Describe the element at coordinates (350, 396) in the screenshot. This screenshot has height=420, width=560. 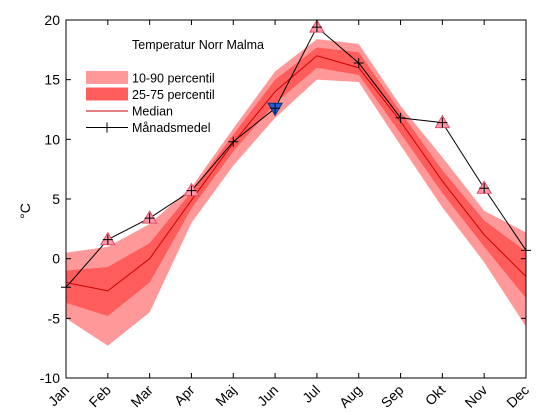
I see `x-tick-label-aug: Aug` at that location.